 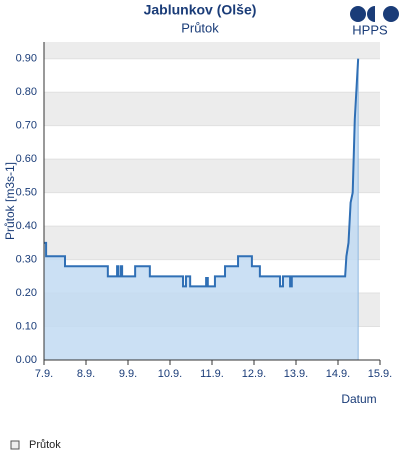 What do you see at coordinates (374, 14) in the screenshot?
I see `logo-icon` at bounding box center [374, 14].